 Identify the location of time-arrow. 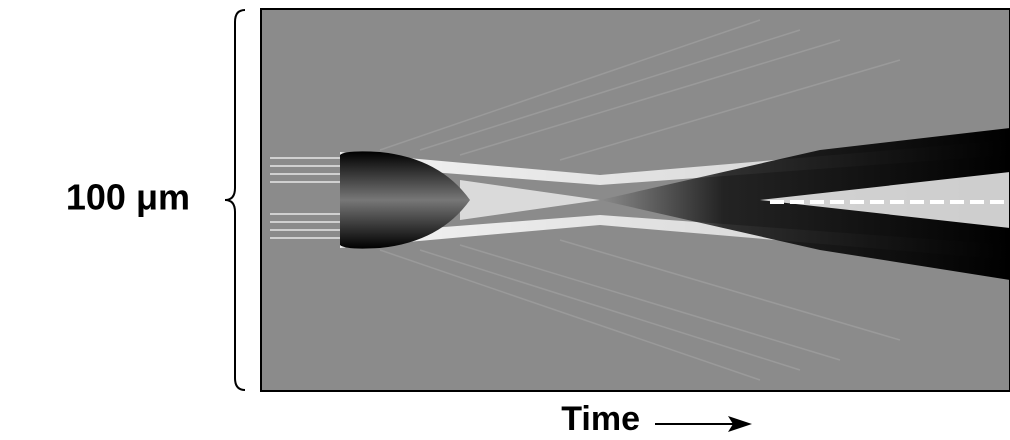
(703, 424).